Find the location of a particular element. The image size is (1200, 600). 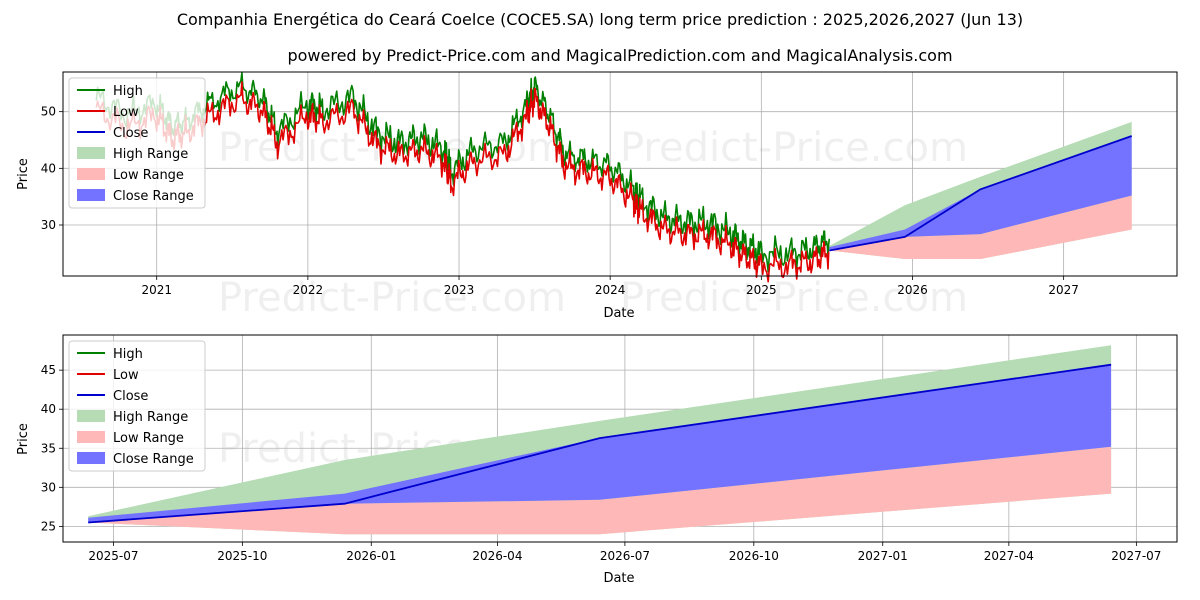

bottom-y-axis-label: Price is located at coordinates (23, 439).